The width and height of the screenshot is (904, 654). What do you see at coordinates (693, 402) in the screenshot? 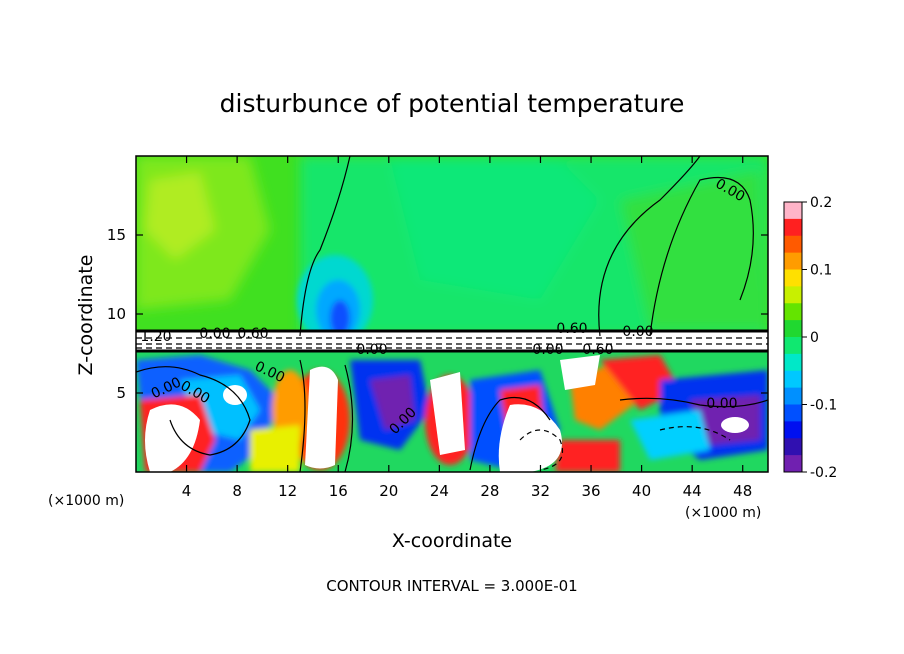
I see `contour-zero-lower-d` at bounding box center [693, 402].